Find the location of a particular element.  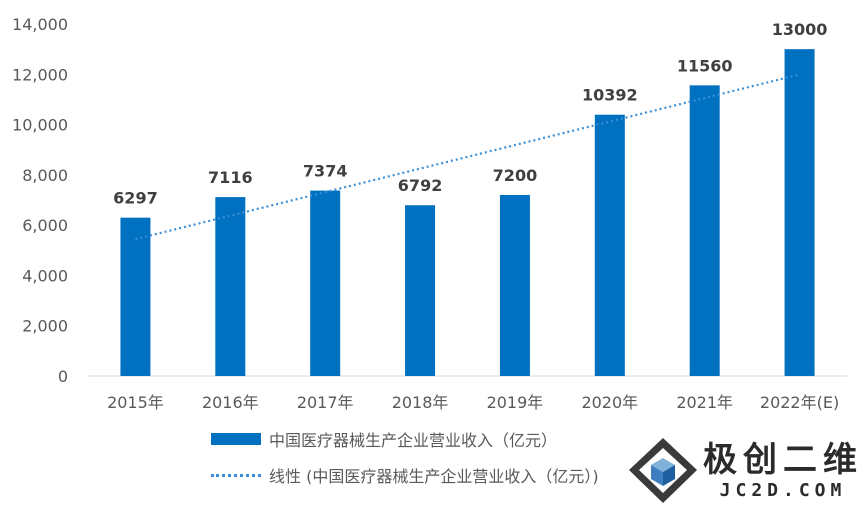

legend-item-trendline: 线性 (中国医疗器械生产企业营业收入（亿元）) is located at coordinates (539, 475).